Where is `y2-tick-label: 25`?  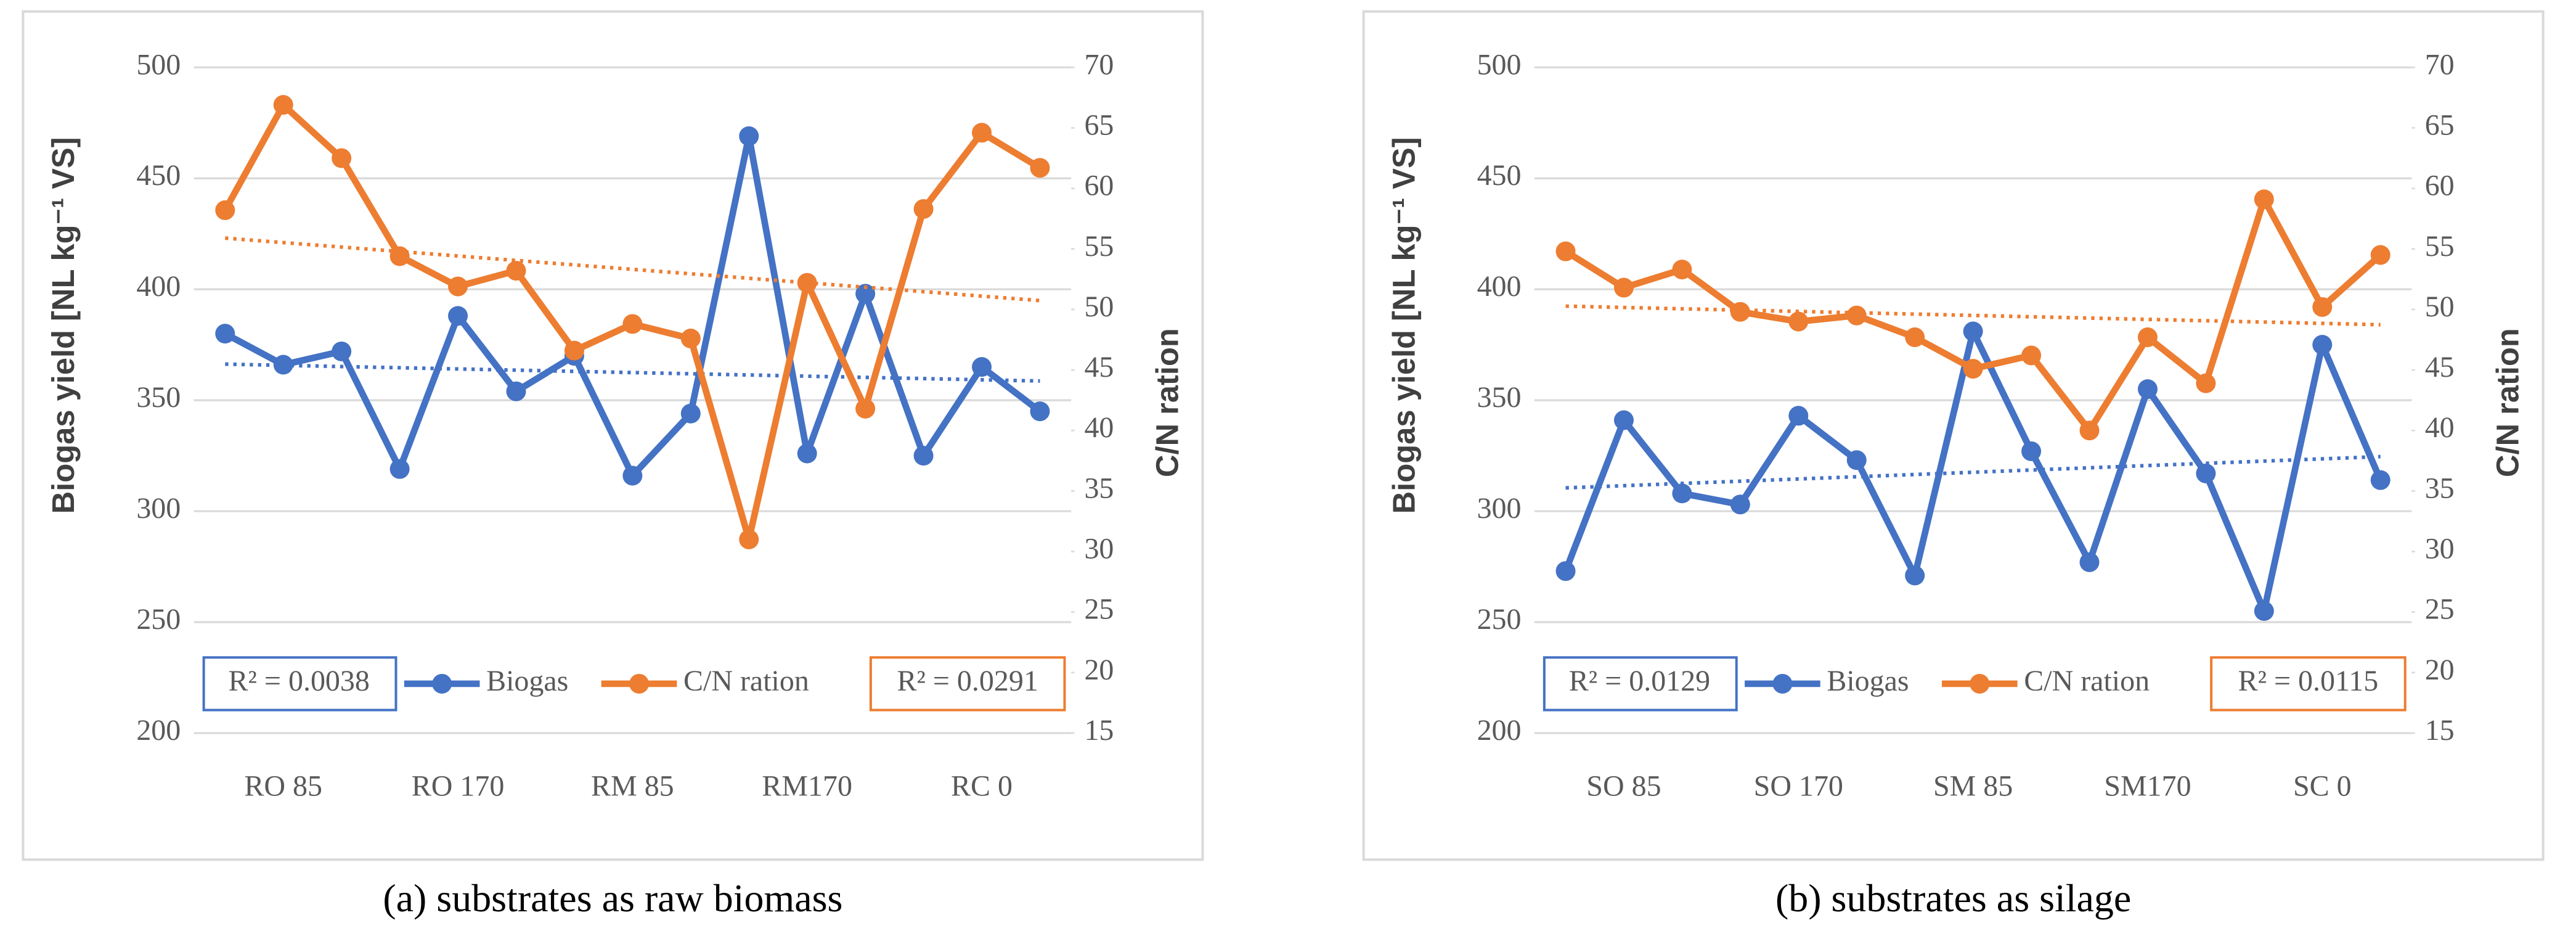 y2-tick-label: 25 is located at coordinates (2440, 609).